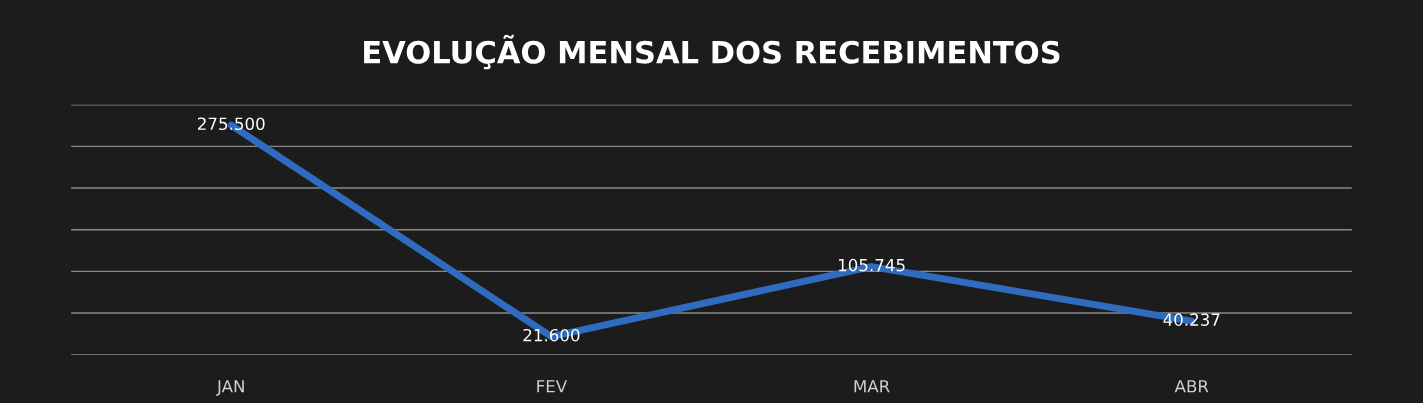 The width and height of the screenshot is (1423, 403). Describe the element at coordinates (552, 386) in the screenshot. I see `x-tick-label: FEV` at that location.